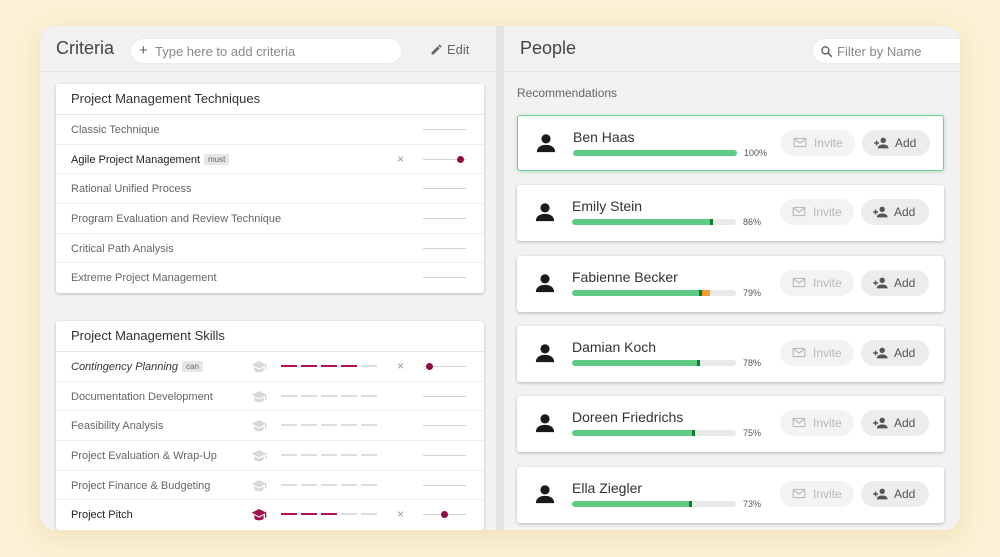 The height and width of the screenshot is (557, 1000). Describe the element at coordinates (270, 189) in the screenshot. I see `criteria-row: Rational Unified Process` at that location.